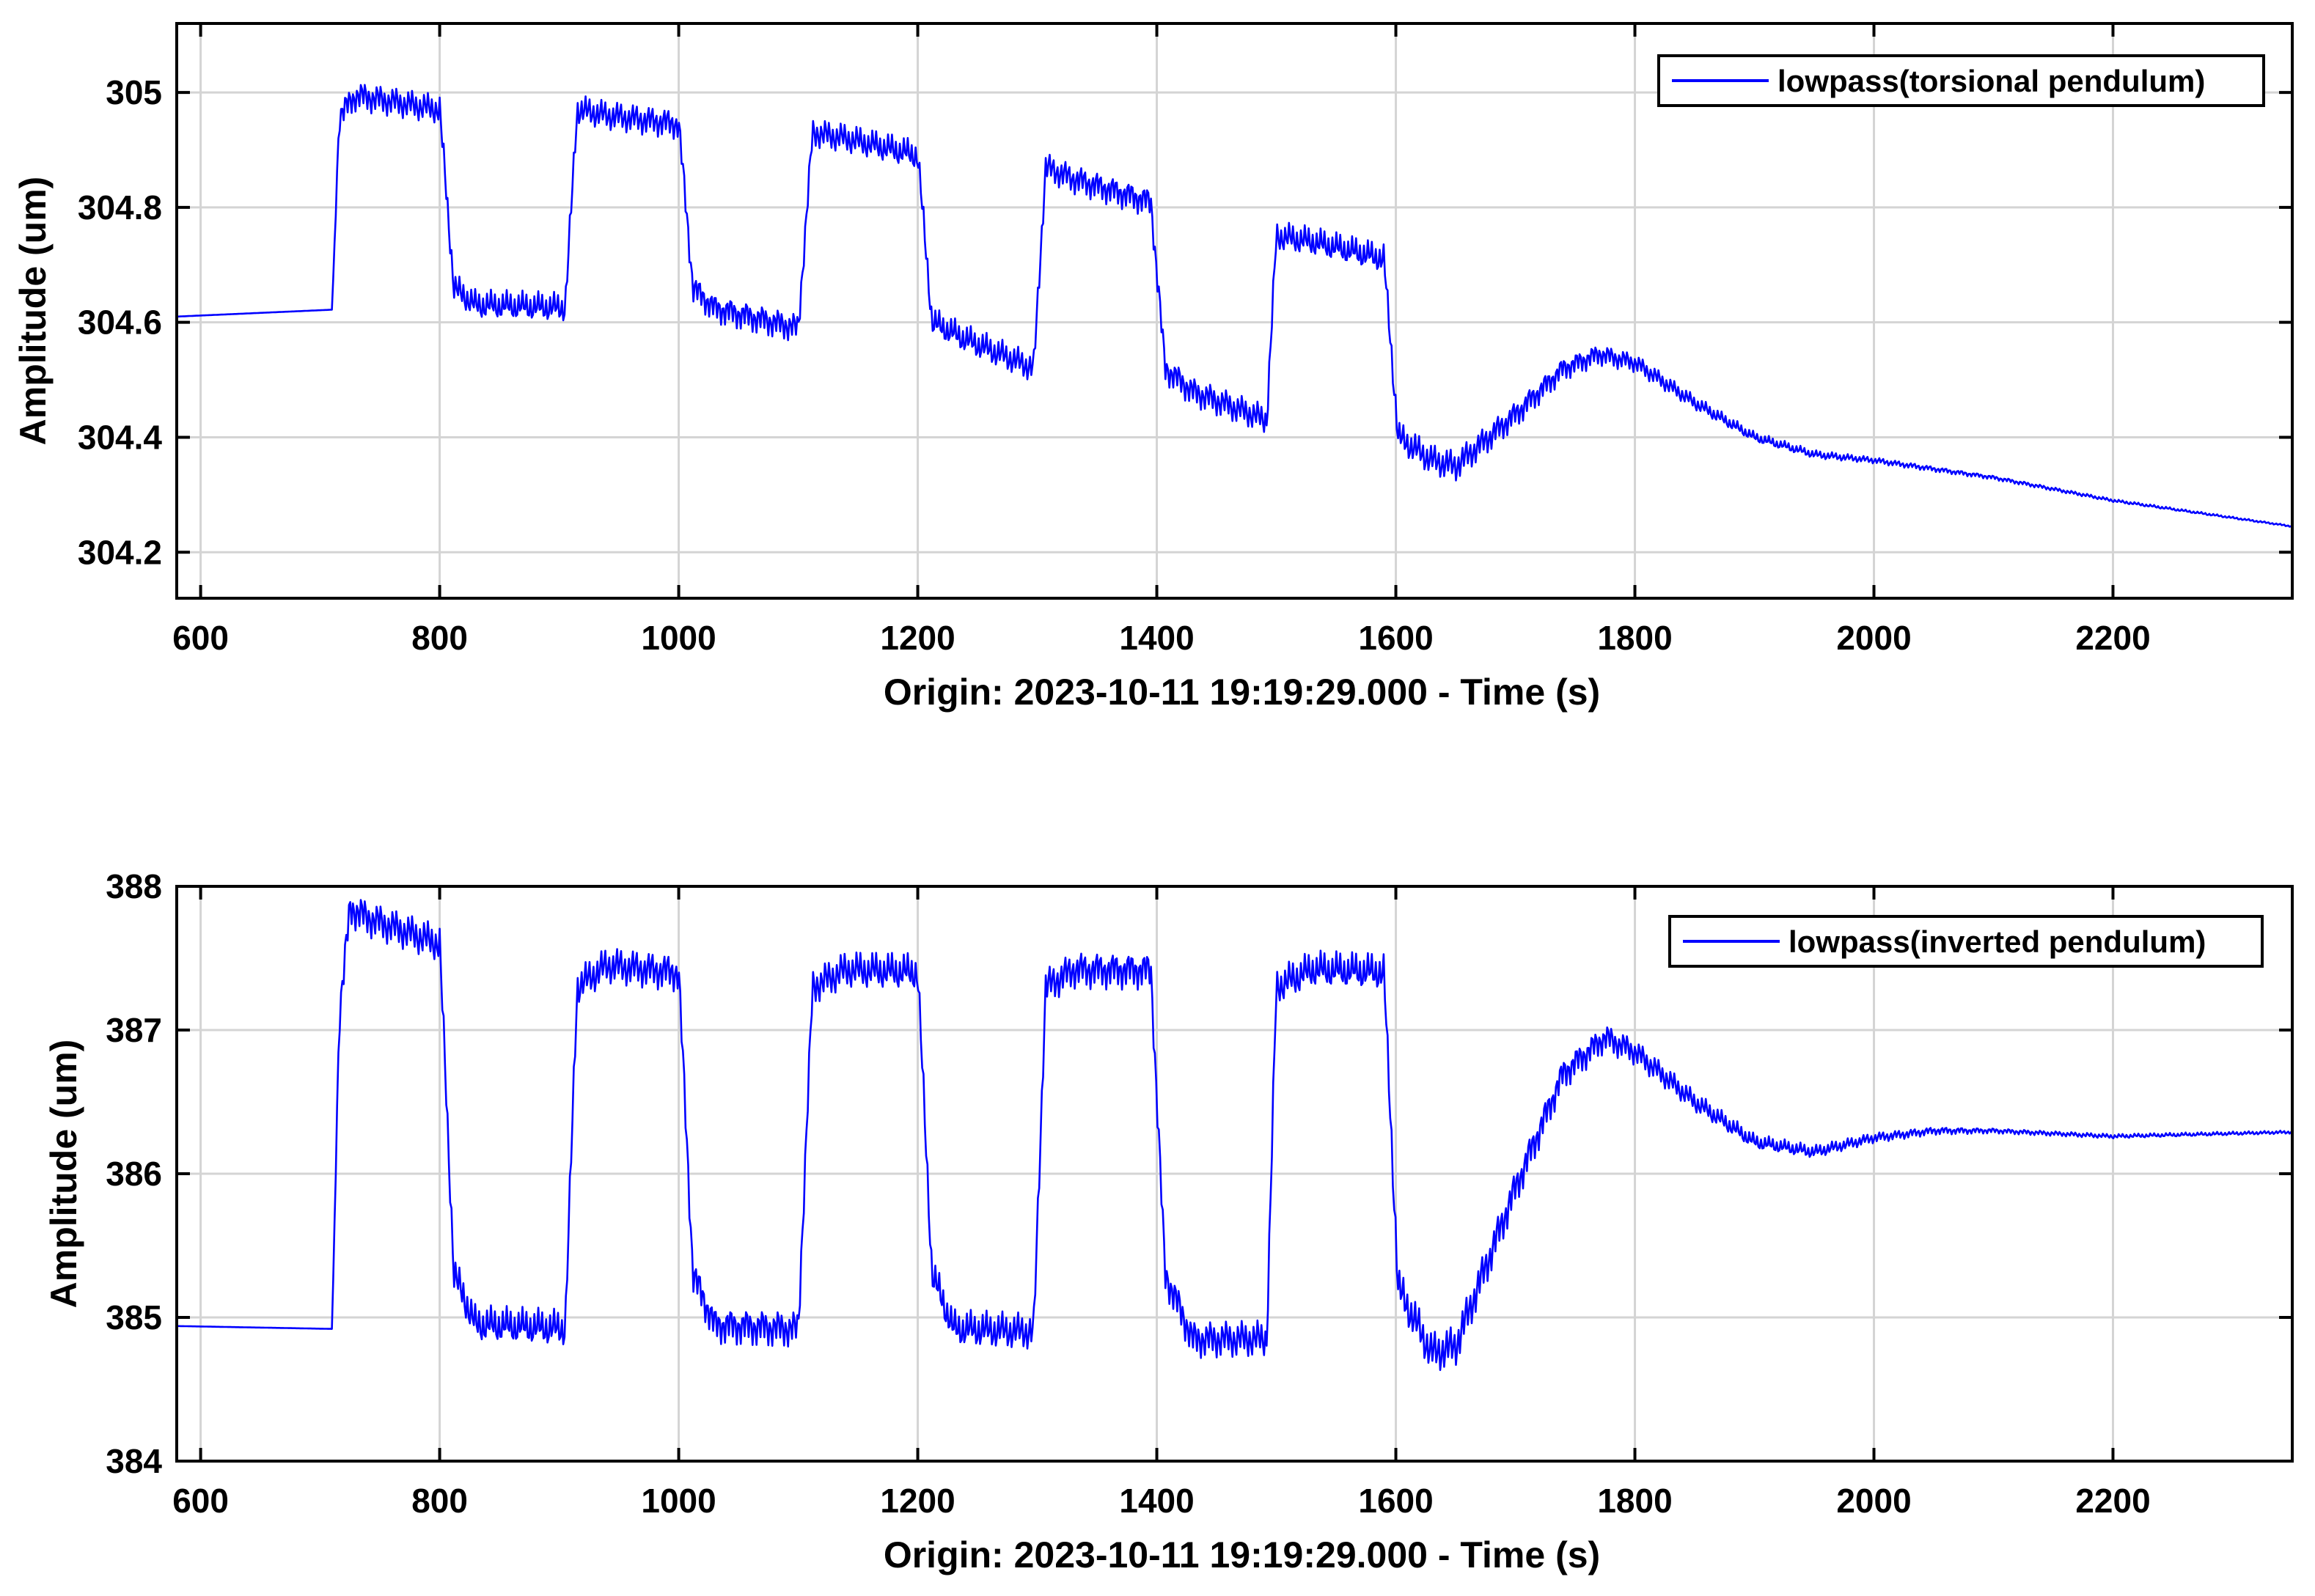 The image size is (2315, 1596). Describe the element at coordinates (134, 1030) in the screenshot. I see `y-tick-label: 387` at that location.